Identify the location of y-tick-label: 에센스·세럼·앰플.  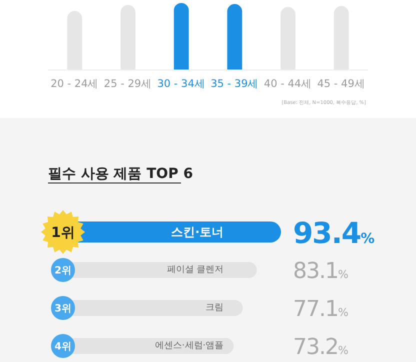
(189, 346).